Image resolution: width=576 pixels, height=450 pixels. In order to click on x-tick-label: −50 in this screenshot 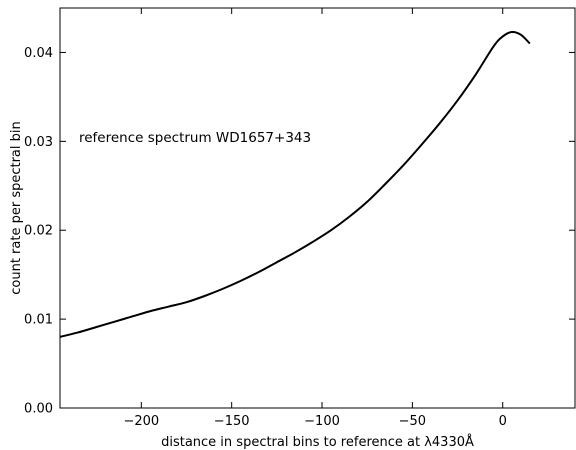, I will do `click(412, 421)`.